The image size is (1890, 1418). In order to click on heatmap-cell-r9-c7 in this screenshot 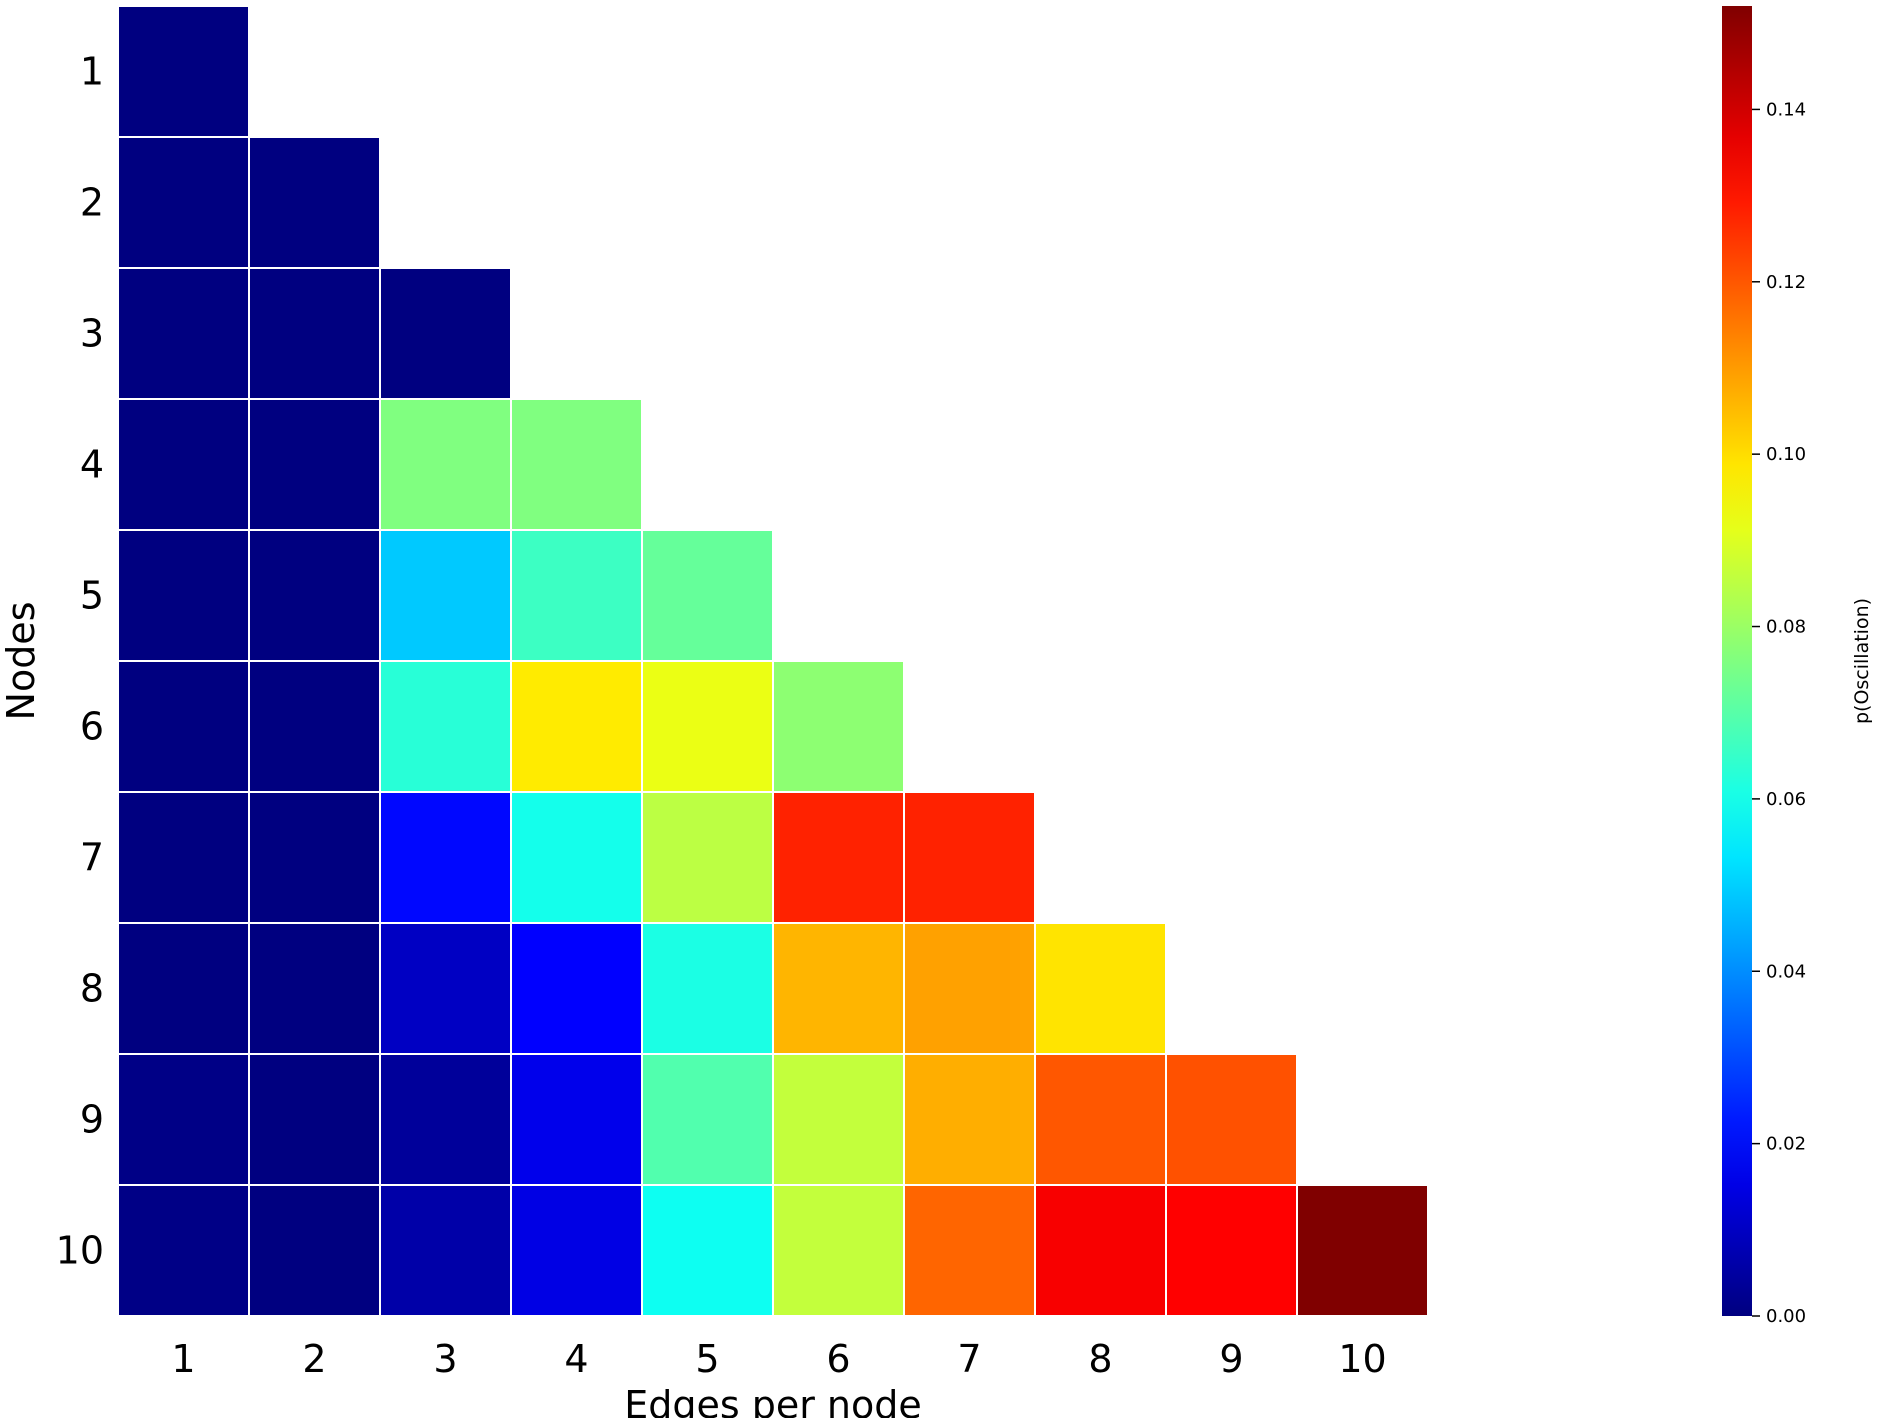, I will do `click(969, 1119)`.